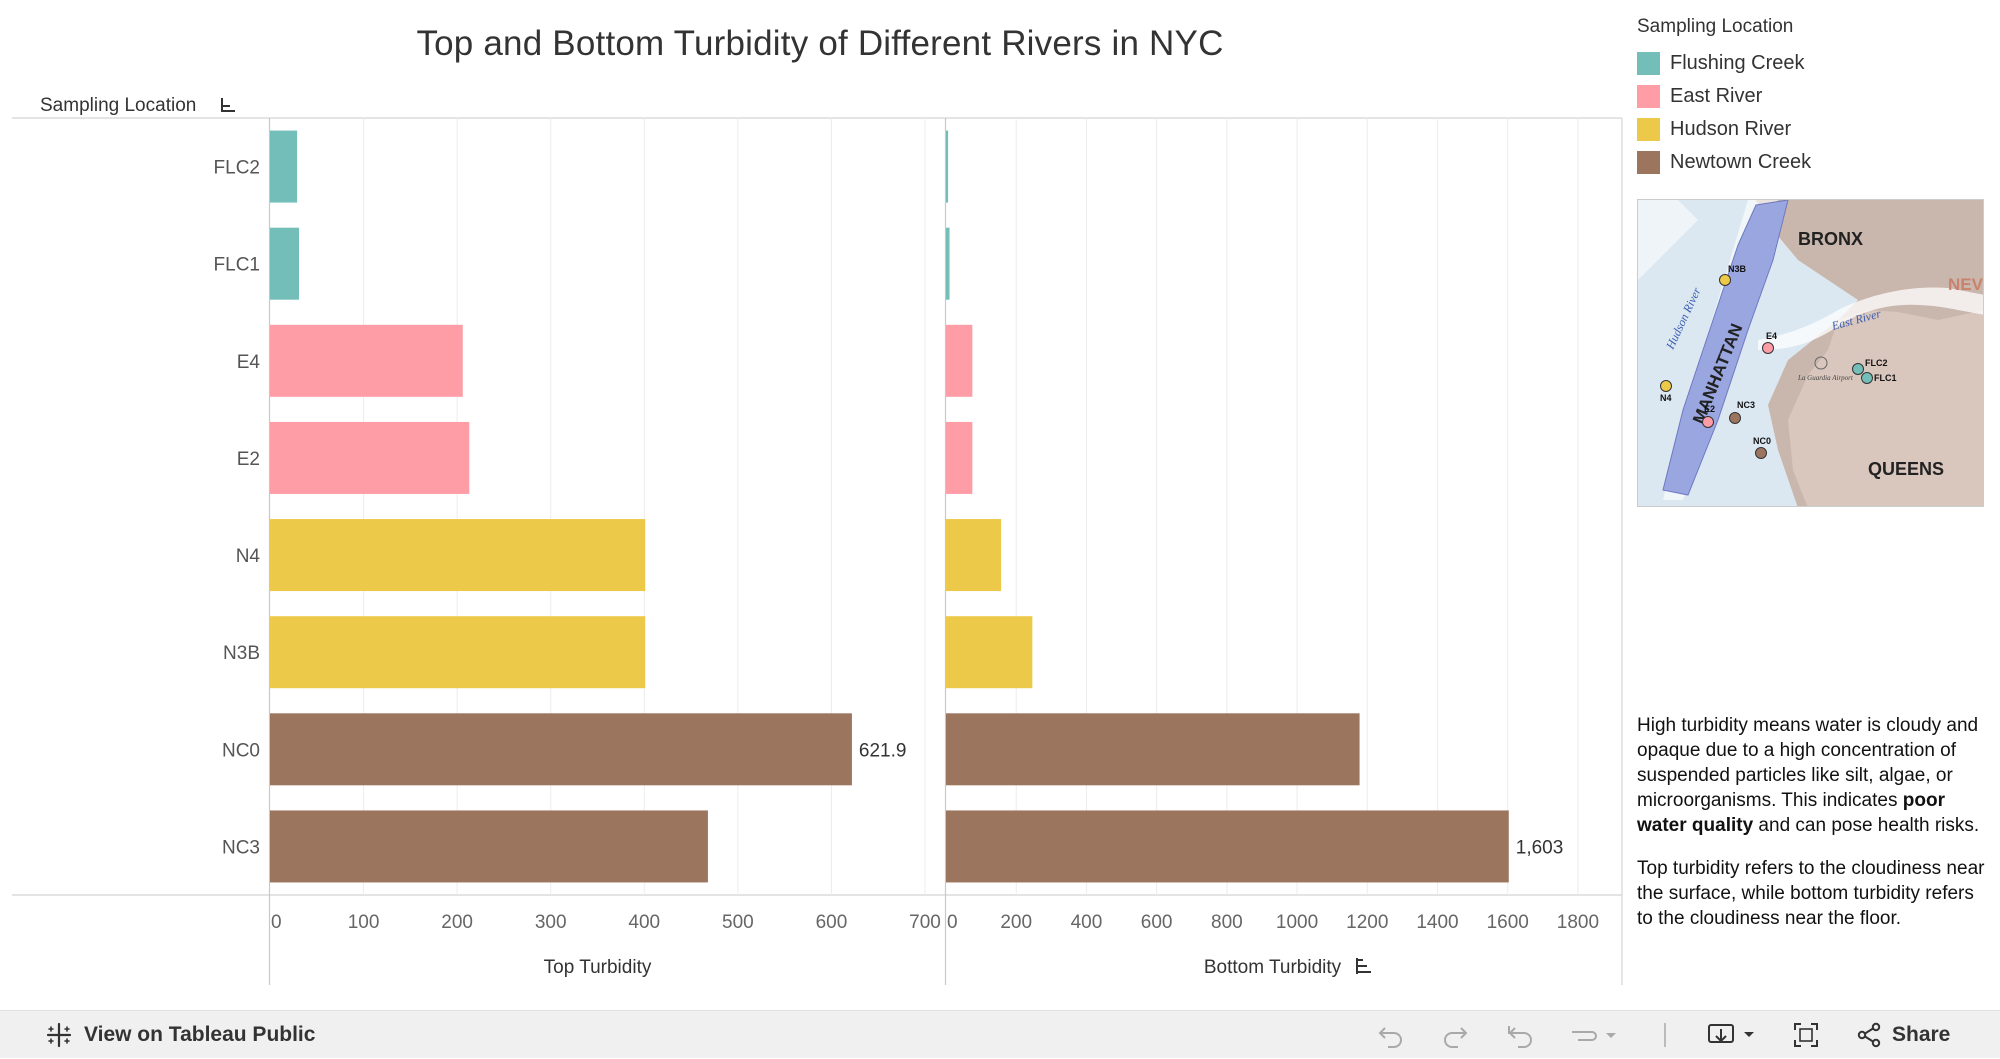 The width and height of the screenshot is (2000, 1059). What do you see at coordinates (241, 847) in the screenshot?
I see `category-label: NC3` at bounding box center [241, 847].